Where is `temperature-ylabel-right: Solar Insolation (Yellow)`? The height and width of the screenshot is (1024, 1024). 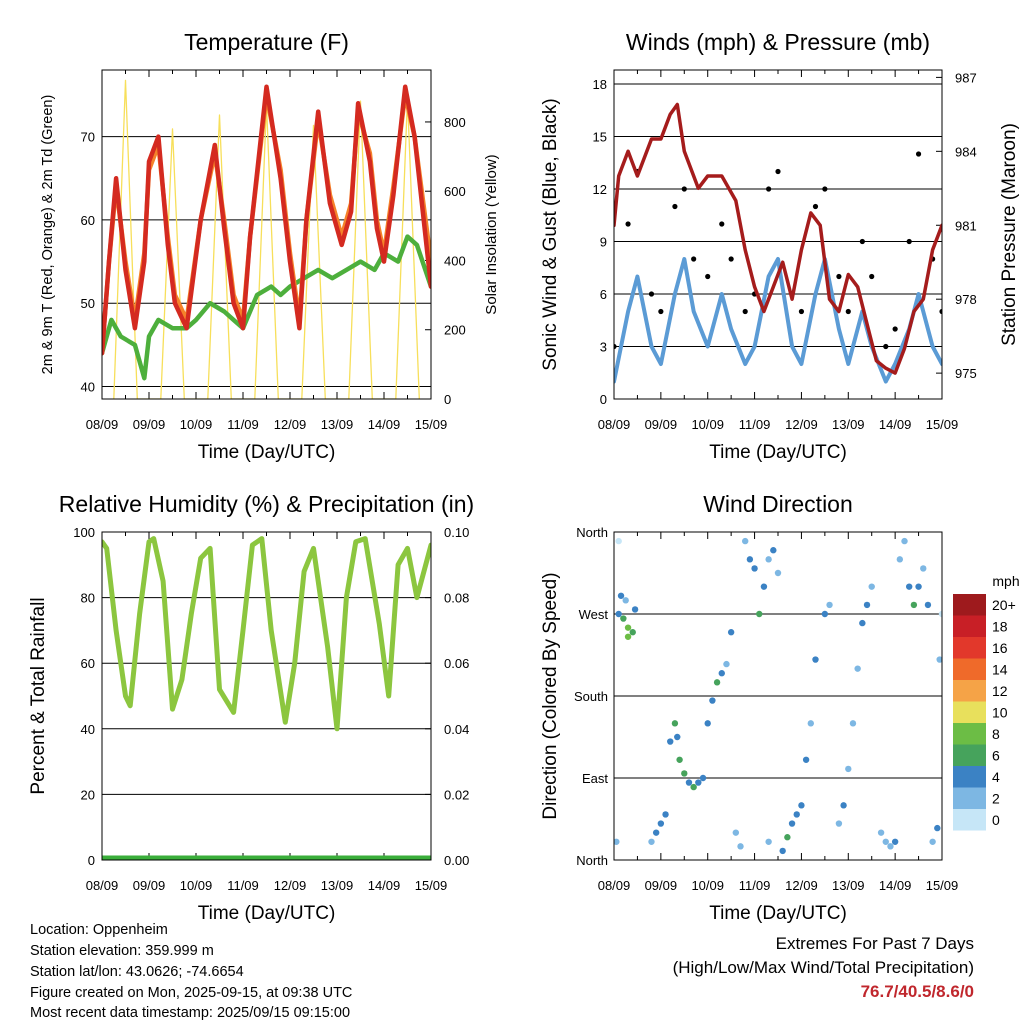 temperature-ylabel-right: Solar Insolation (Yellow) is located at coordinates (491, 234).